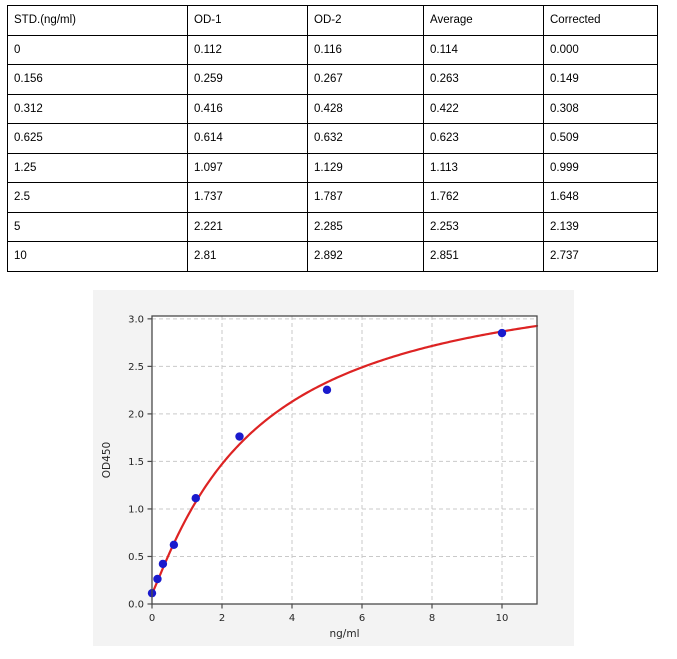  What do you see at coordinates (483, 167) in the screenshot?
I see `table-cell: 1.113` at bounding box center [483, 167].